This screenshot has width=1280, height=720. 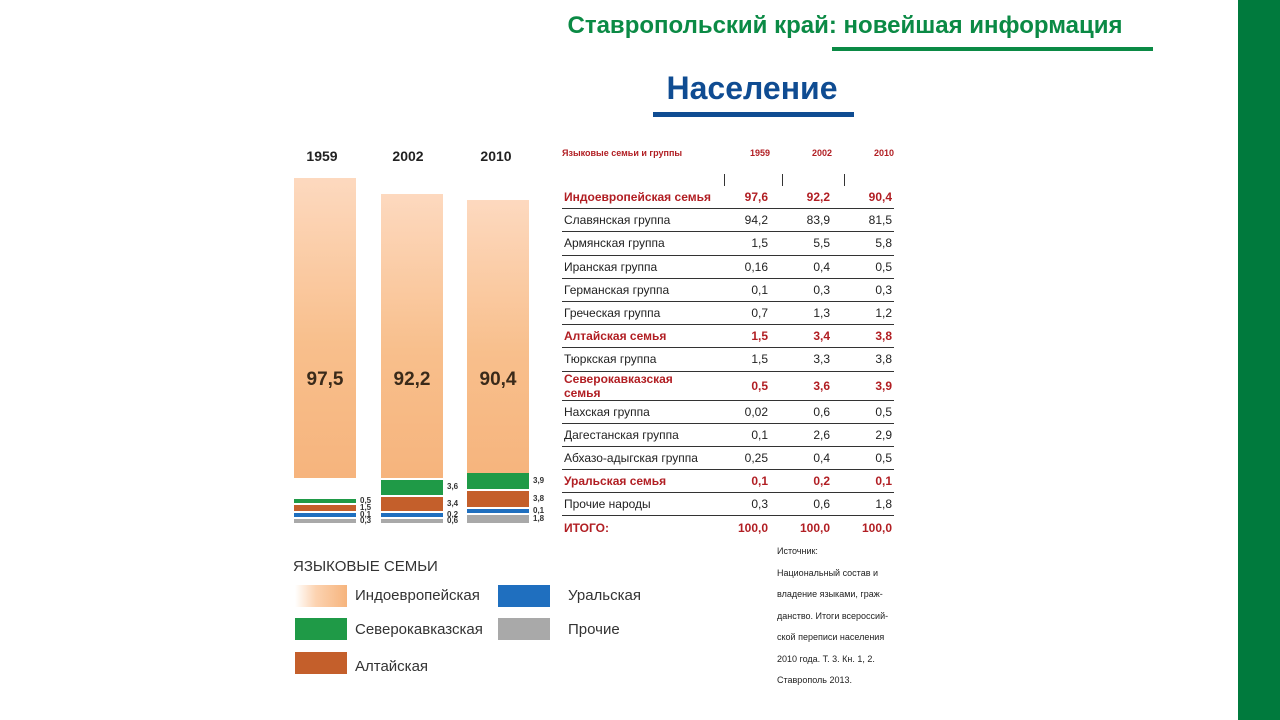 What do you see at coordinates (453, 514) in the screenshot?
I see `segment-value-label-2002: 0,2` at bounding box center [453, 514].